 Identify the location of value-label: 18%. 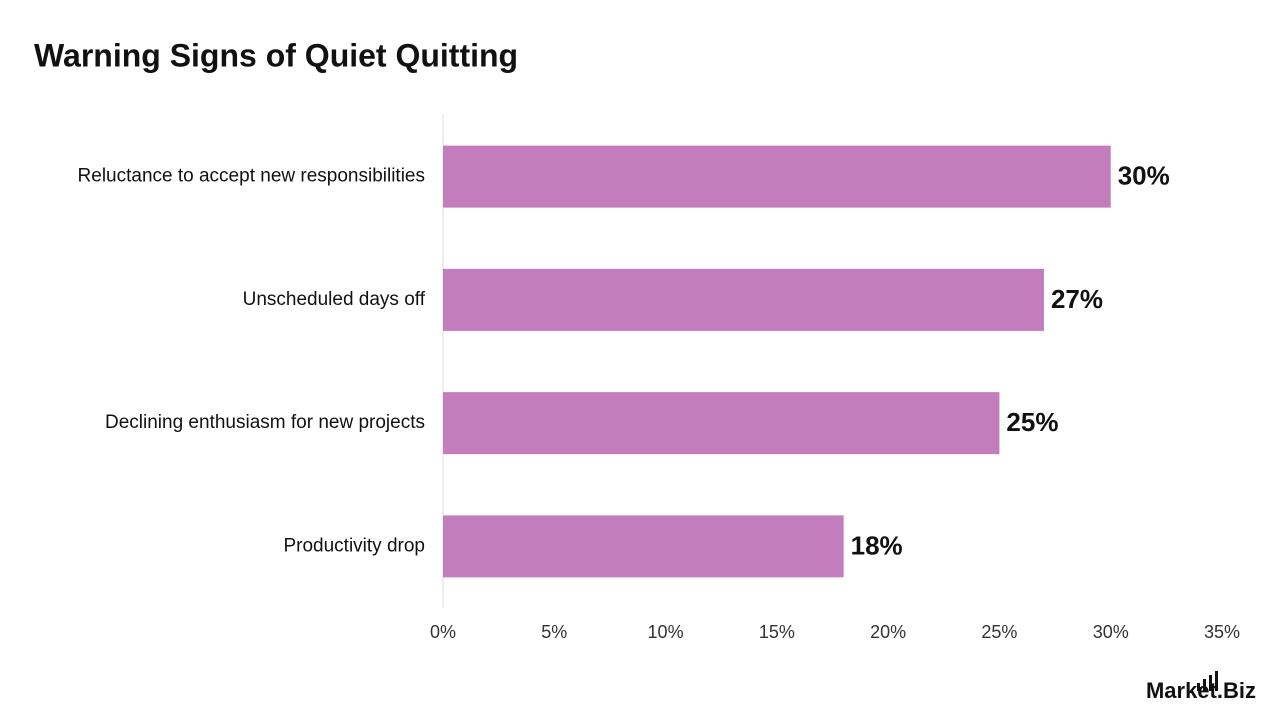
(877, 545).